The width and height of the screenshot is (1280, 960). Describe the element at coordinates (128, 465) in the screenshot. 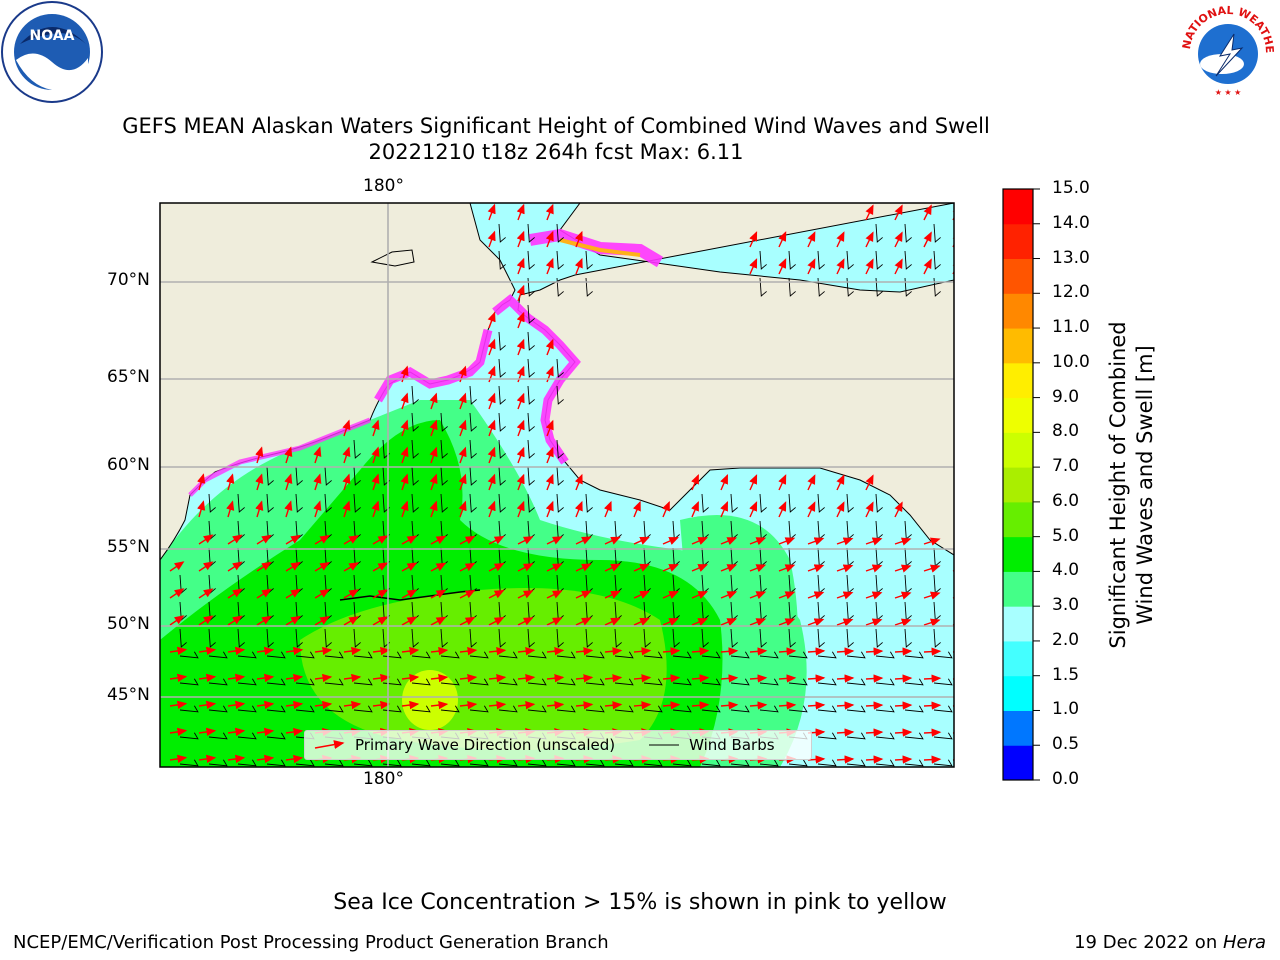

I see `lat-label-60: 60°N` at that location.